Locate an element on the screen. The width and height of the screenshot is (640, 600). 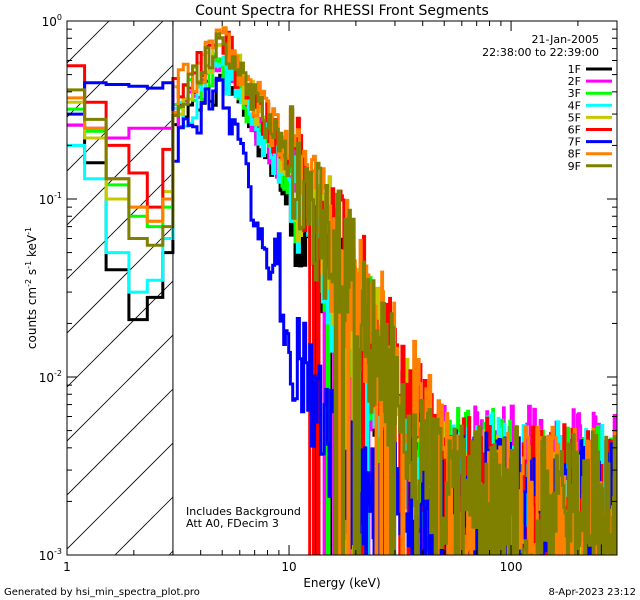
legend-time-range: 22:38:00 to 22:39:00 is located at coordinates (540, 52).